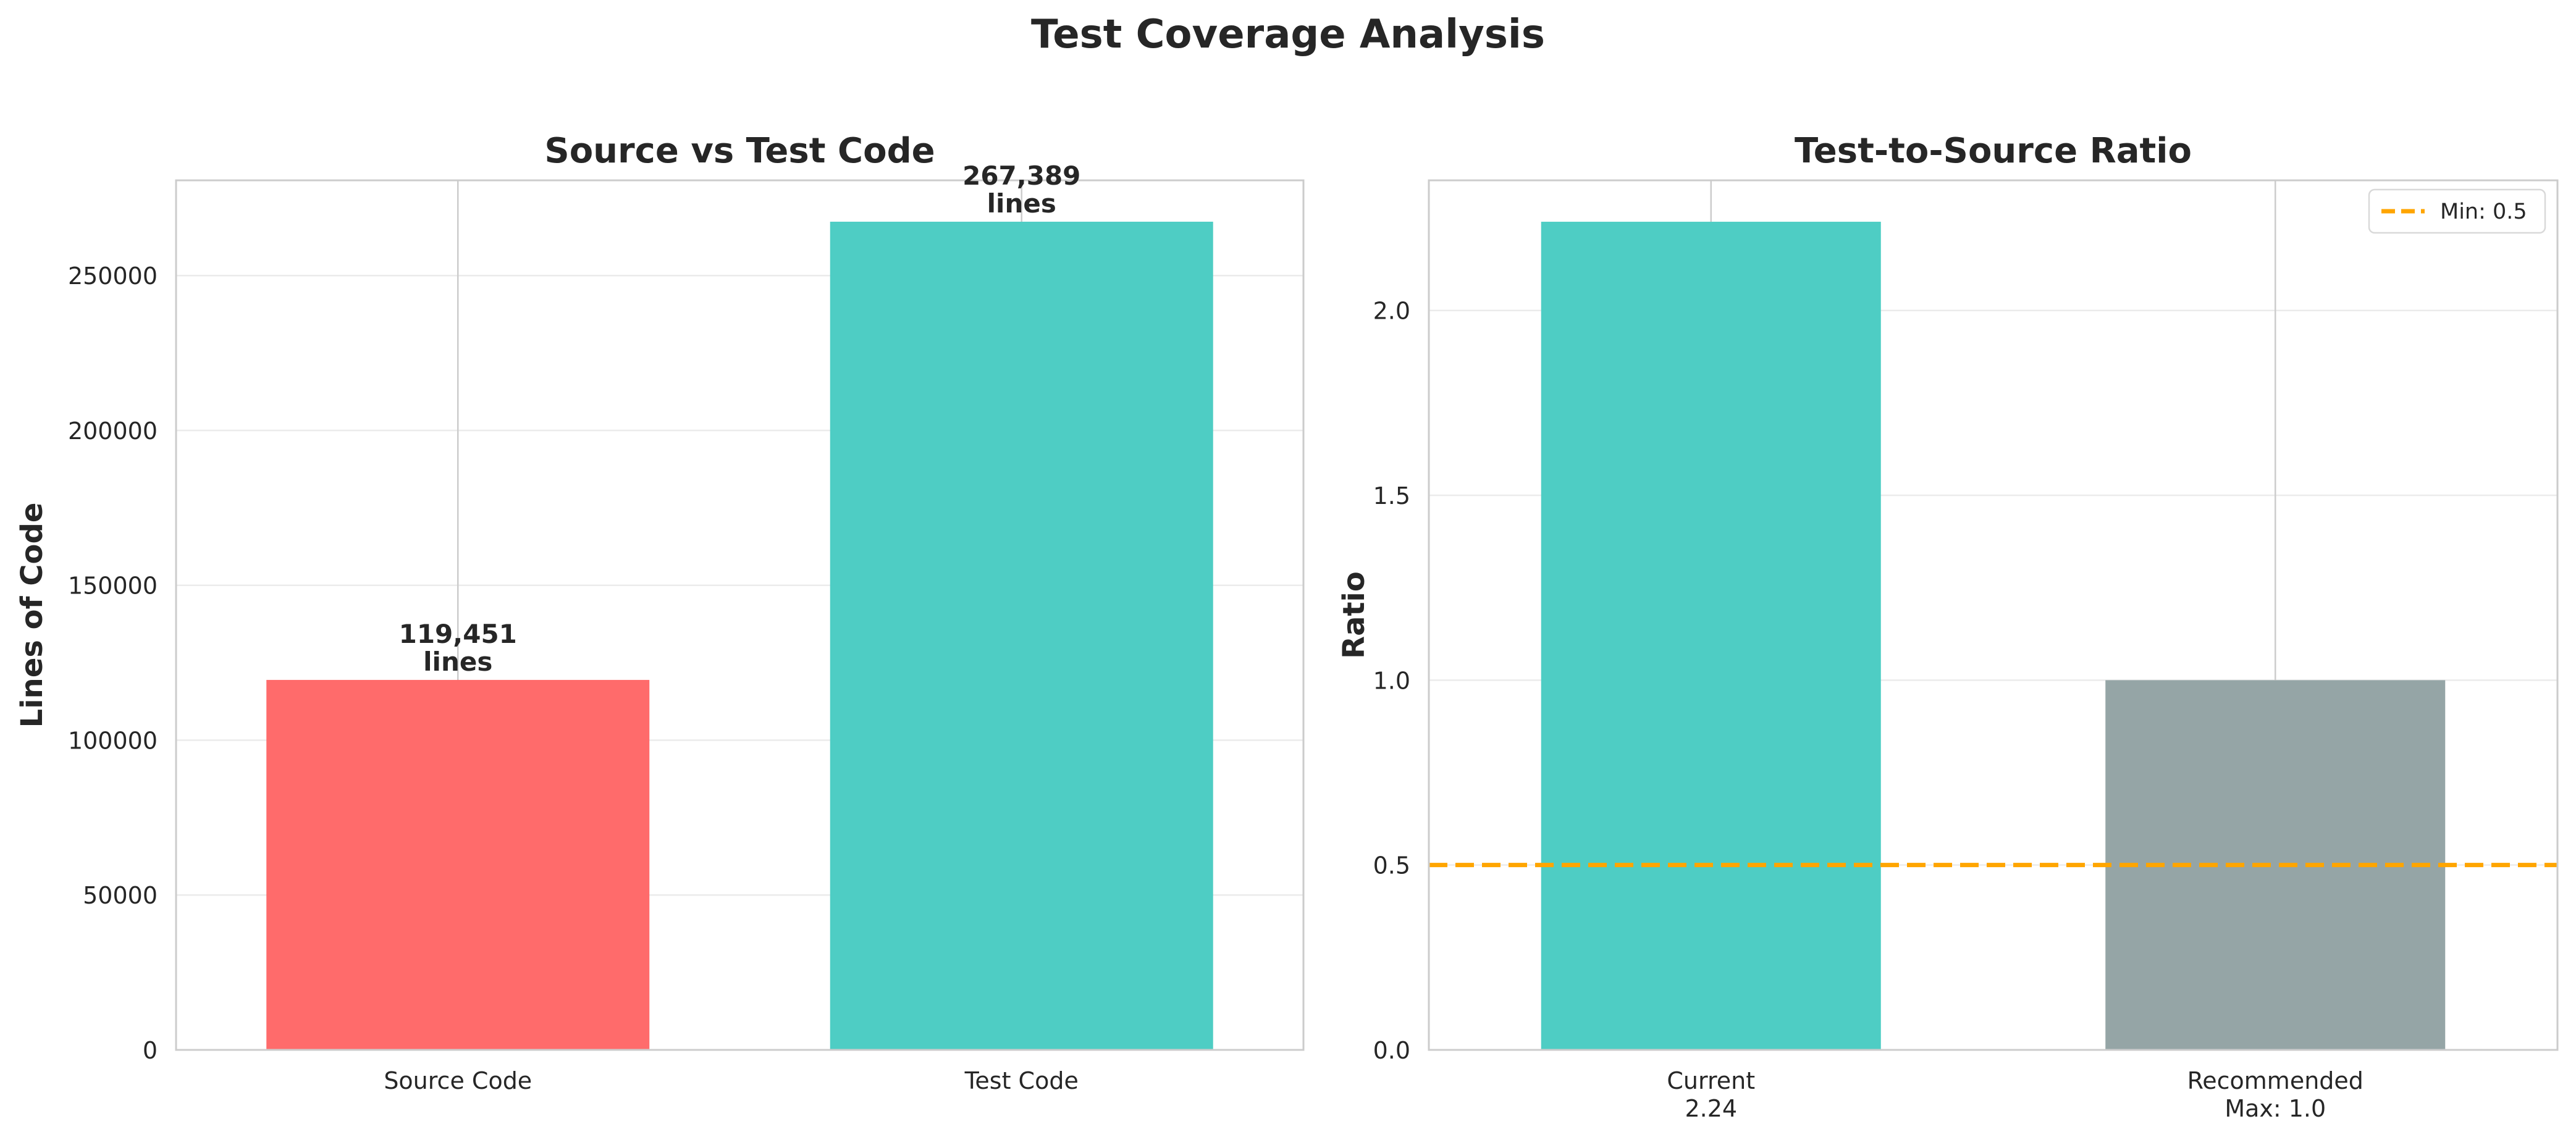 The image size is (2576, 1145). I want to click on y-tick-label: 0, so click(150, 1050).